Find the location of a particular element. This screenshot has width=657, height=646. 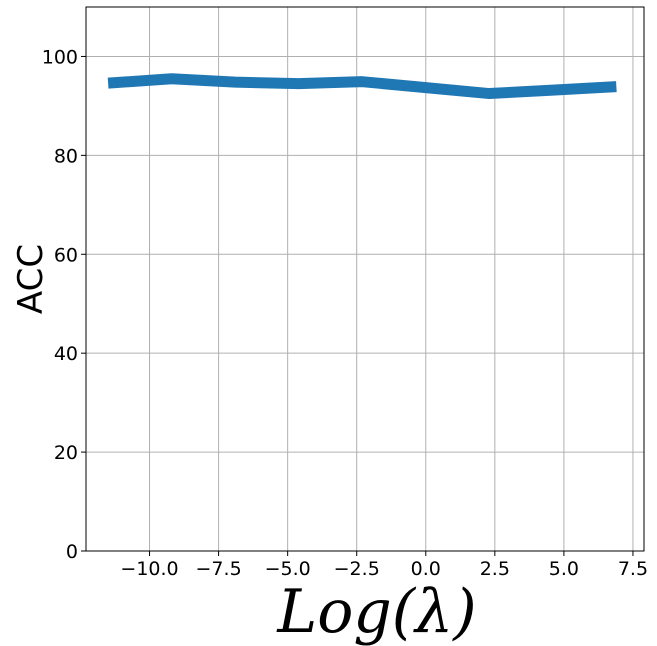

y-tick-label: 40 is located at coordinates (66, 354).